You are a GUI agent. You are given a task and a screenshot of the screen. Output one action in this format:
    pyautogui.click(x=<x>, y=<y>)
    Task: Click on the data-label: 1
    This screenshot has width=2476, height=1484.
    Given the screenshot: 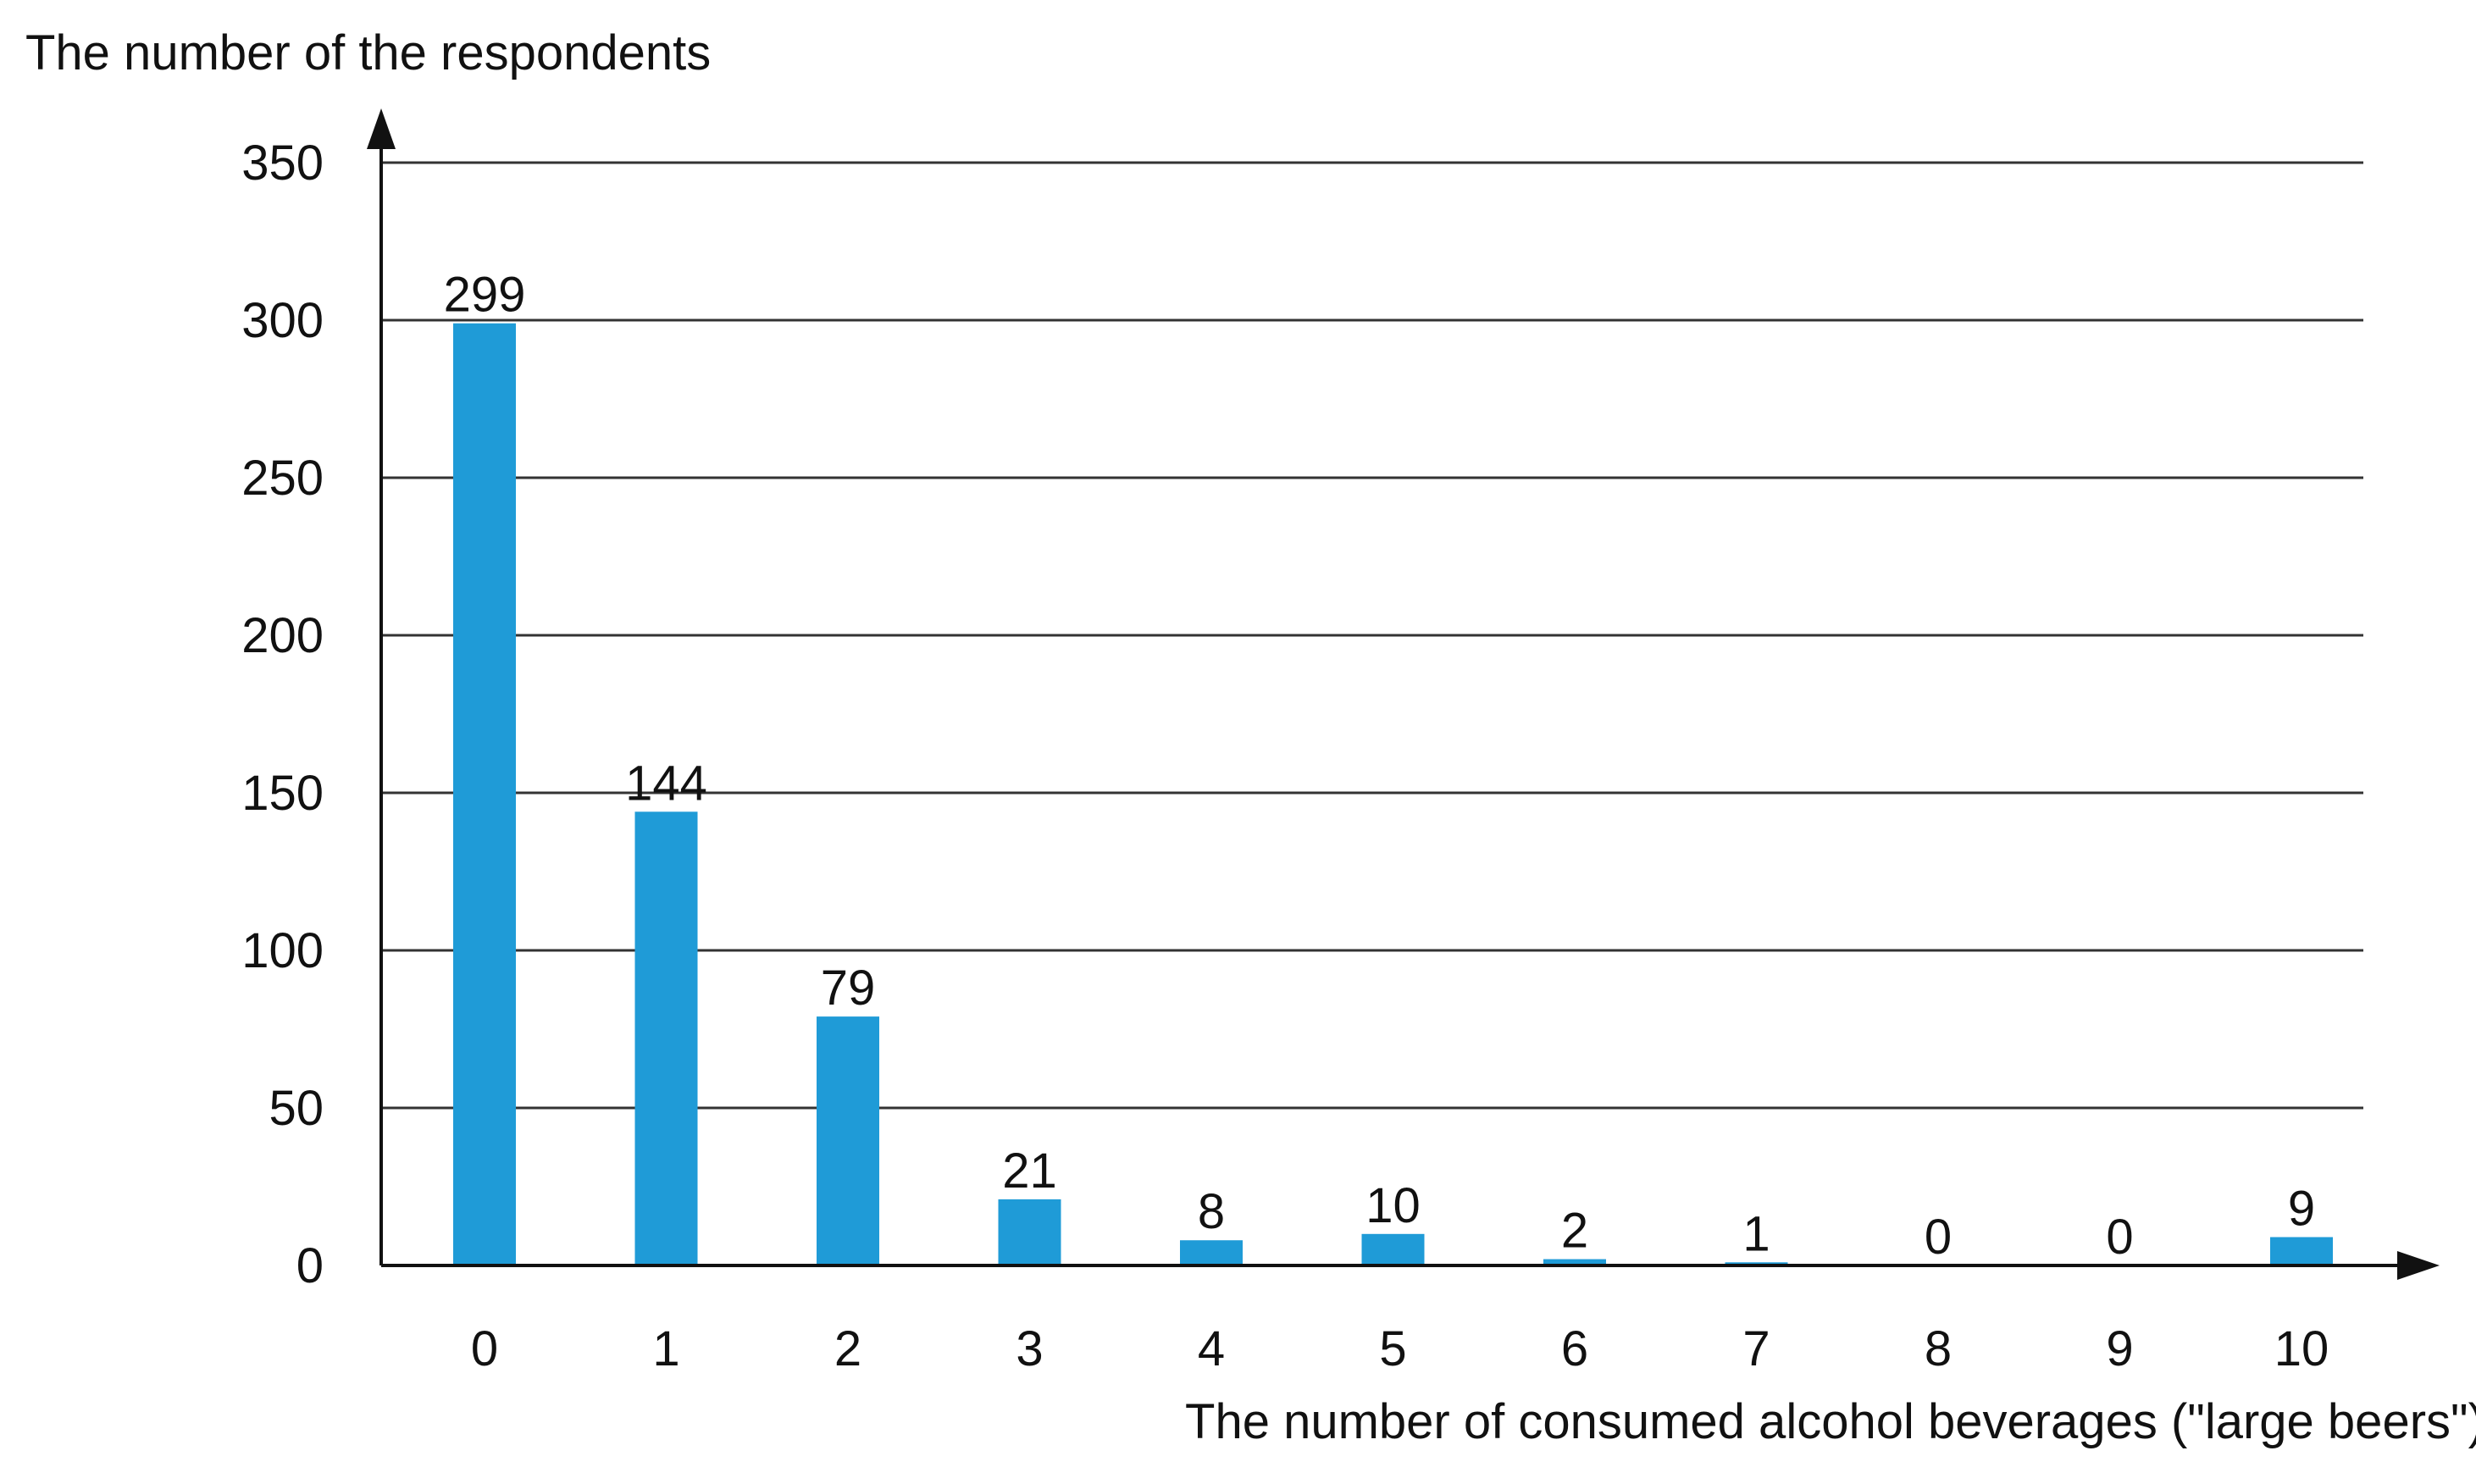 What is the action you would take?
    pyautogui.click(x=1756, y=1233)
    